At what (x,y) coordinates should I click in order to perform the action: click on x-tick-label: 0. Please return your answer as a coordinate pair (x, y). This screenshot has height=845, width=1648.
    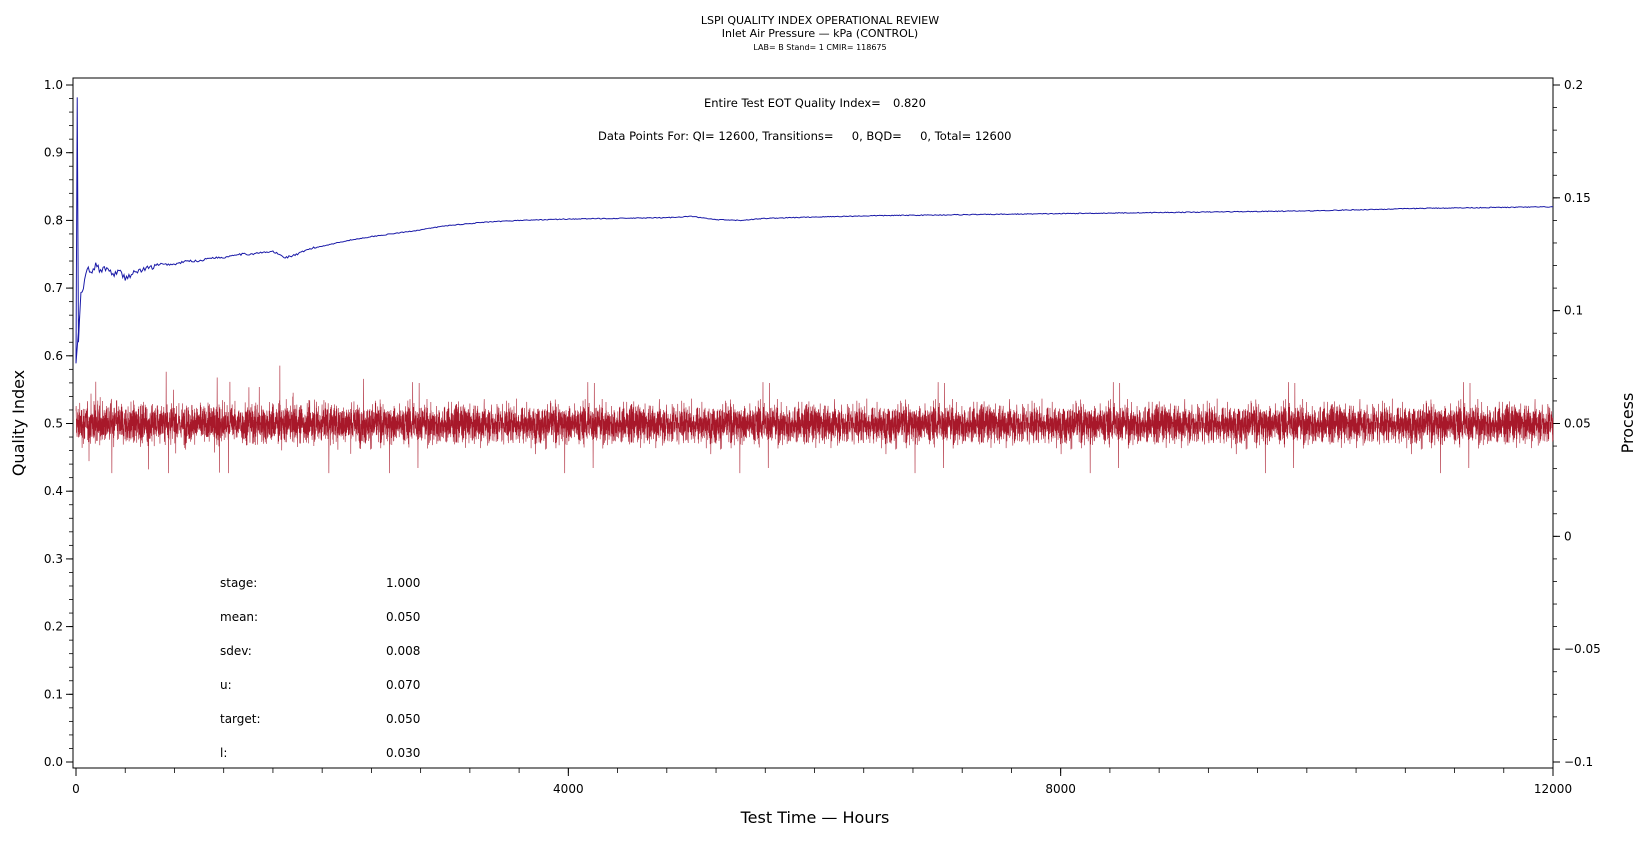
    Looking at the image, I should click on (76, 789).